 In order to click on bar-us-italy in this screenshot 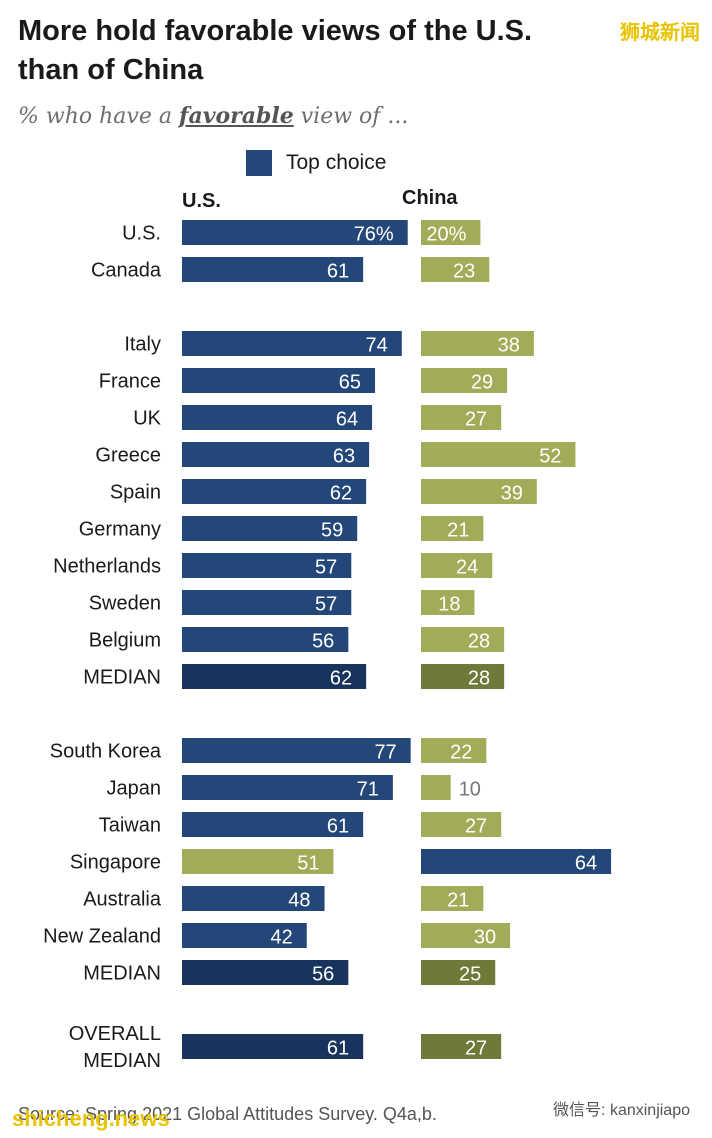, I will do `click(292, 343)`.